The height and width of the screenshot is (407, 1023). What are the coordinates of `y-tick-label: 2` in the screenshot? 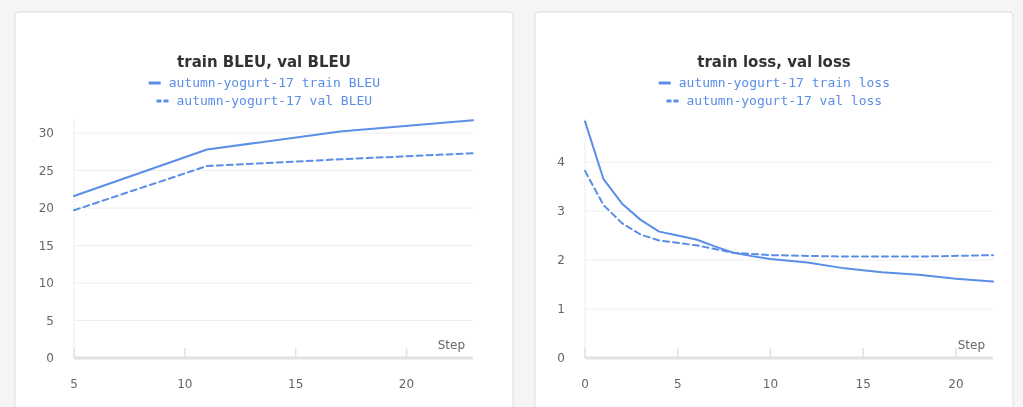 It's located at (561, 260).